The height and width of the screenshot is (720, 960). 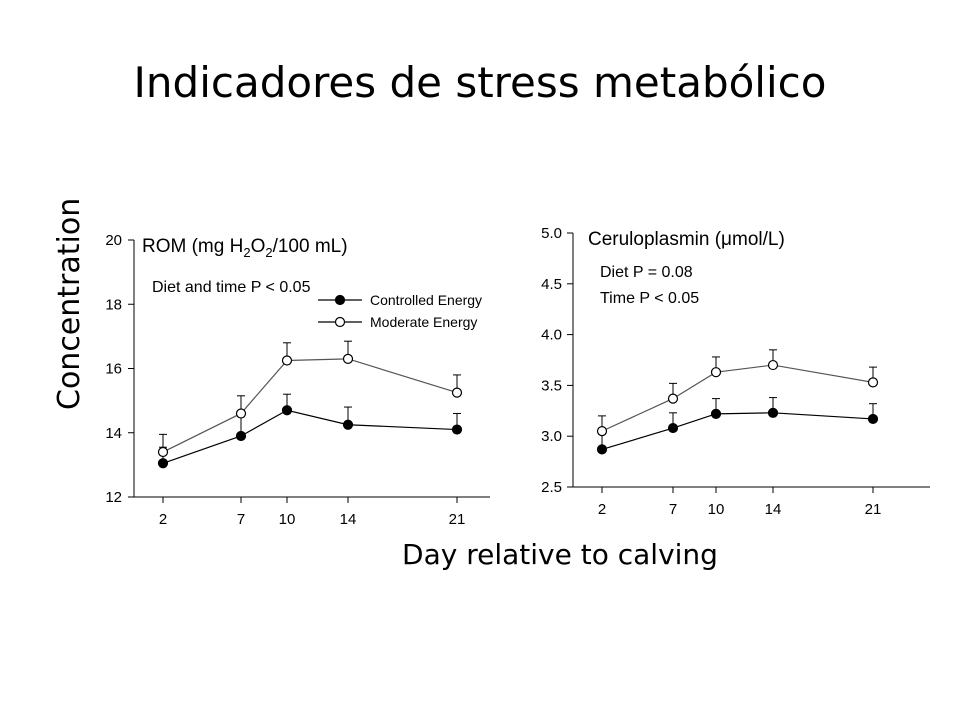 What do you see at coordinates (423, 322) in the screenshot?
I see `legend-label: Moderate Energy` at bounding box center [423, 322].